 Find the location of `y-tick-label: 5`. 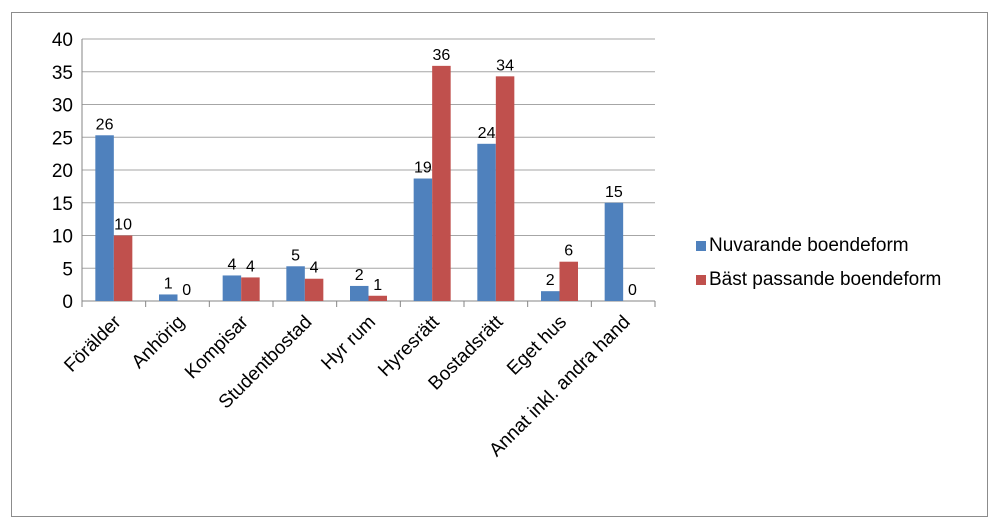

y-tick-label: 5 is located at coordinates (67, 269).